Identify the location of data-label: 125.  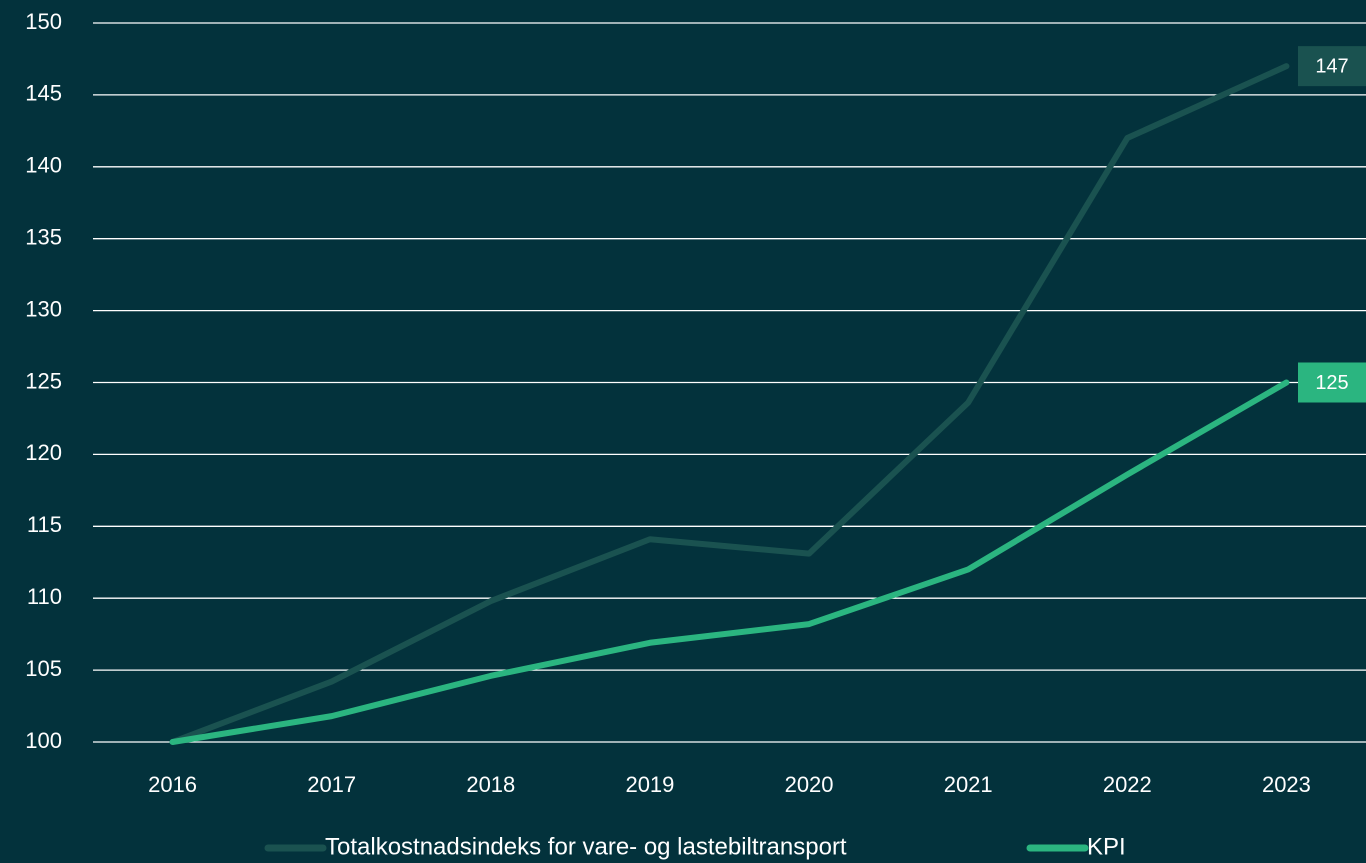
(1331, 383).